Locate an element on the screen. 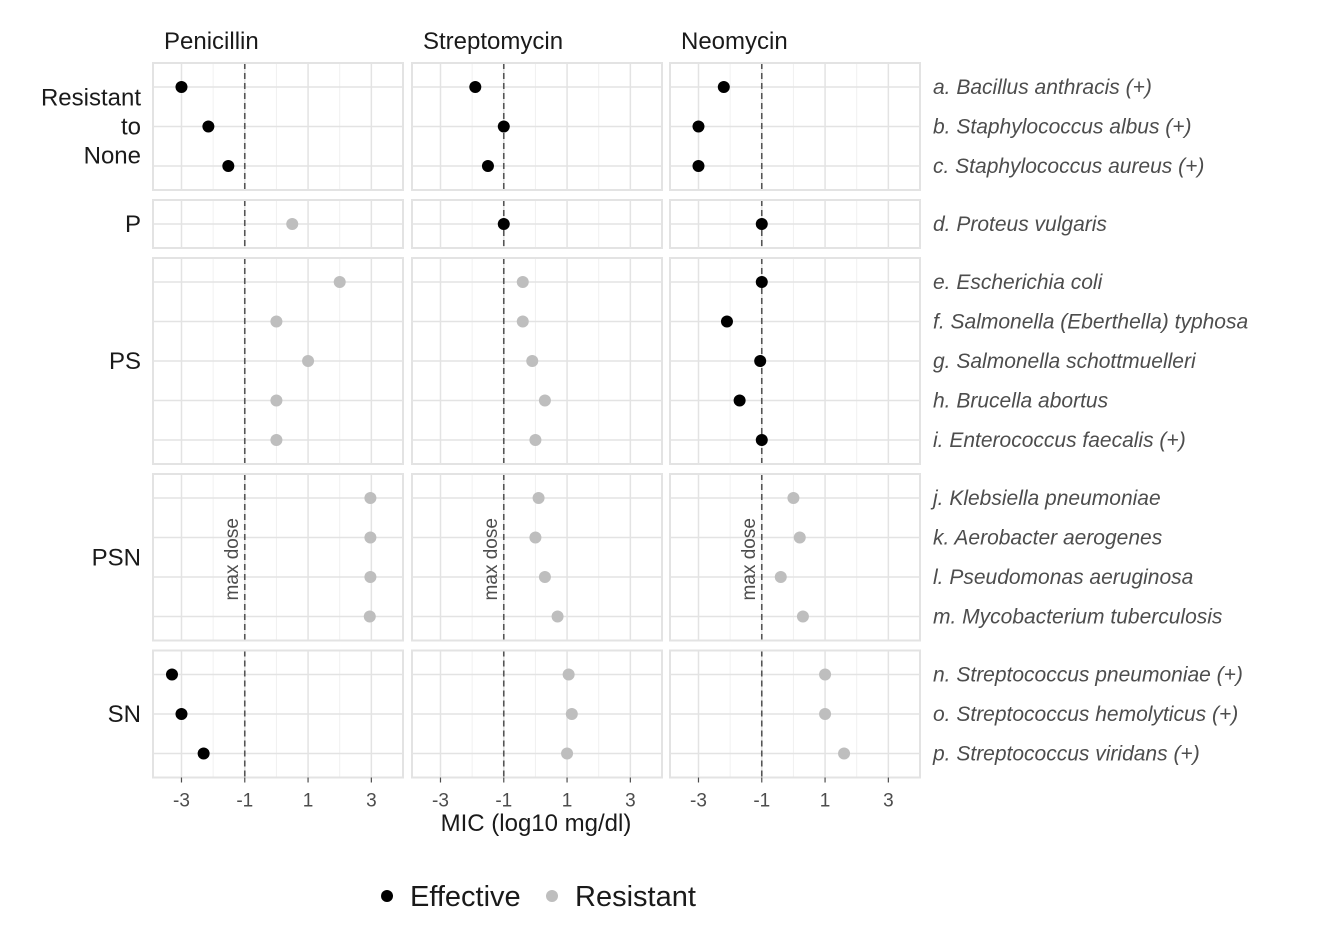 The height and width of the screenshot is (940, 1344). column-title-streptomycin: Streptomycin is located at coordinates (493, 41).